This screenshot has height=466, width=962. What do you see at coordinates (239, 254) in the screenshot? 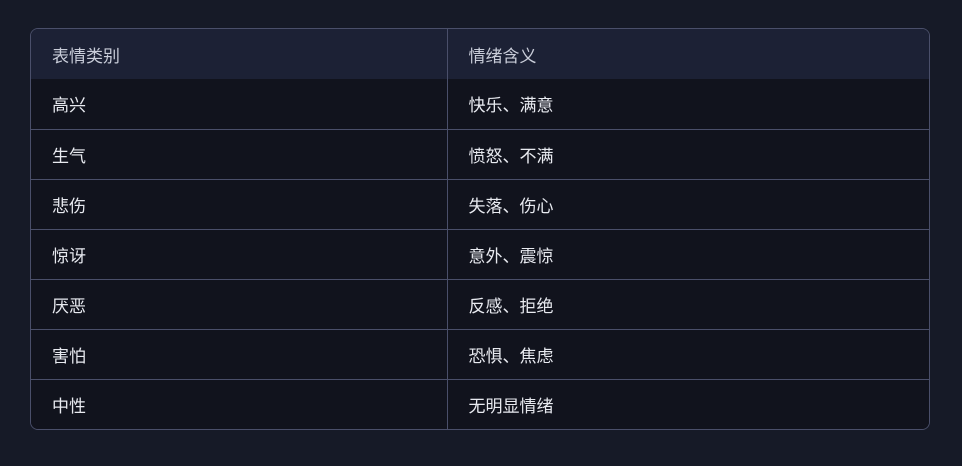
I see `cell-category: 惊讶` at bounding box center [239, 254].